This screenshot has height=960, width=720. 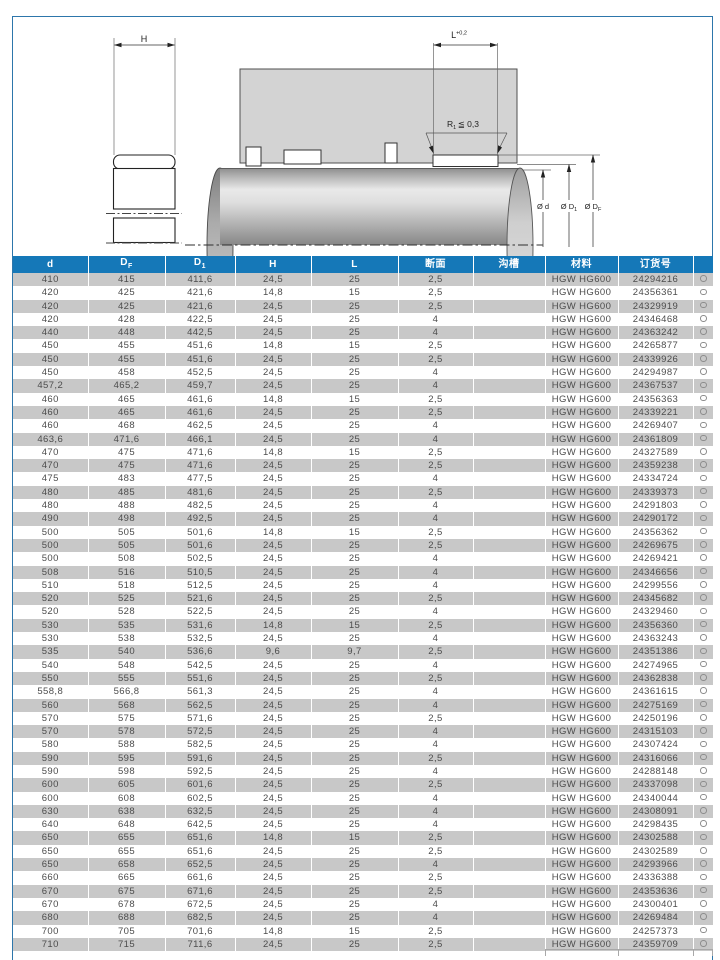 I want to click on cell-order-no: 24298435, so click(x=656, y=825).